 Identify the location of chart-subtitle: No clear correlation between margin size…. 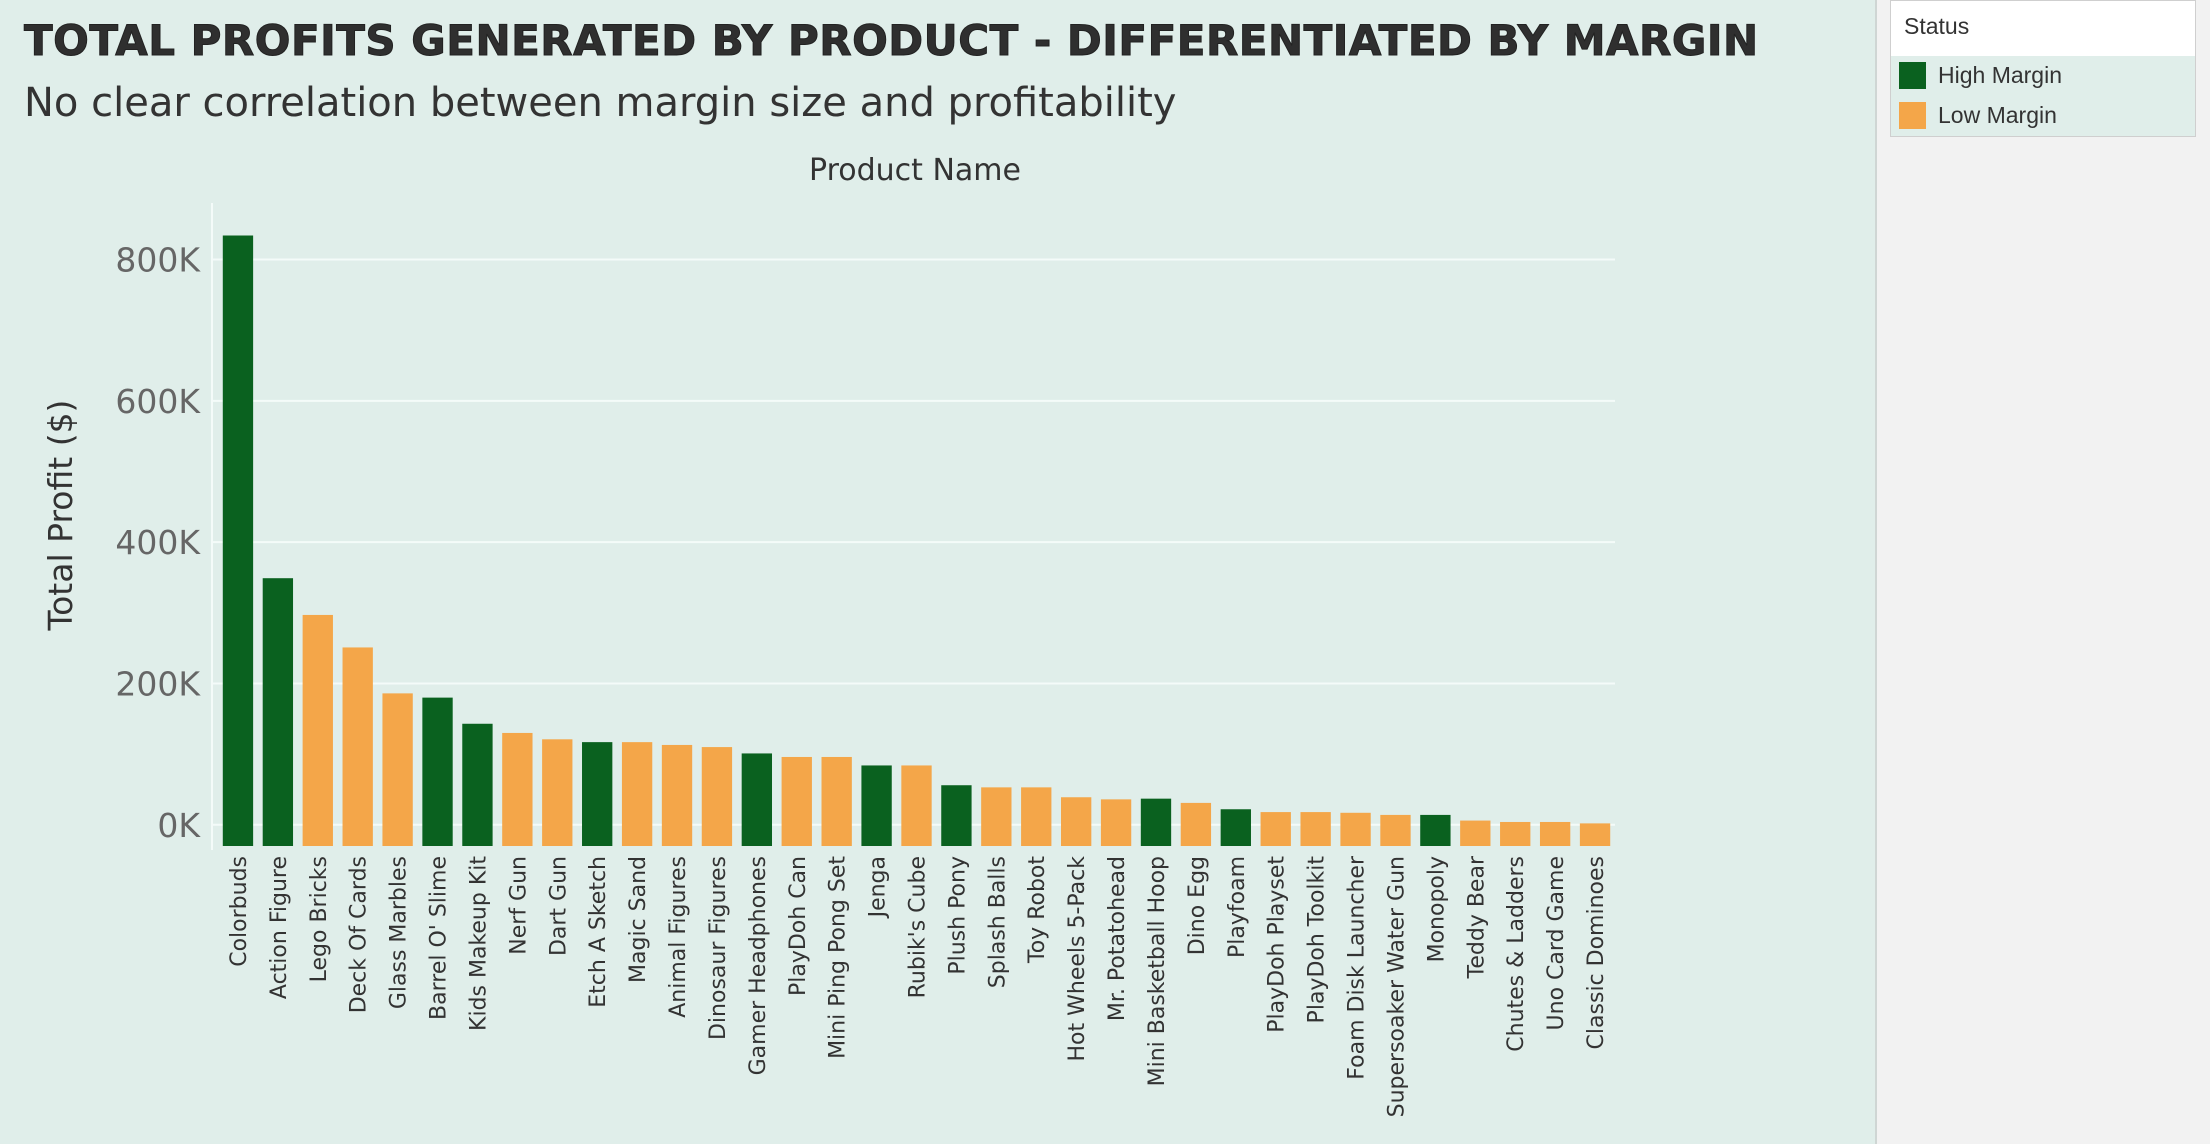
(600, 103).